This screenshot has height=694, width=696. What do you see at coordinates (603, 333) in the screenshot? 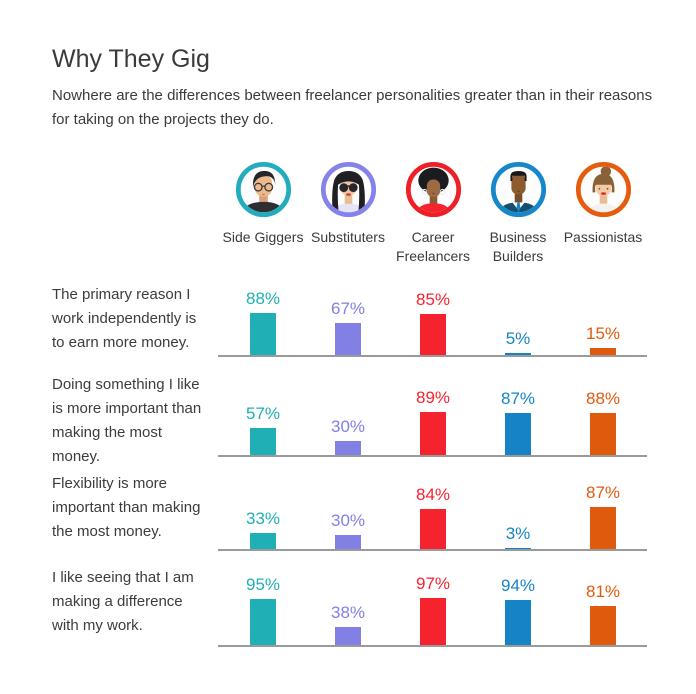
I see `bar-value-label: 15%` at bounding box center [603, 333].